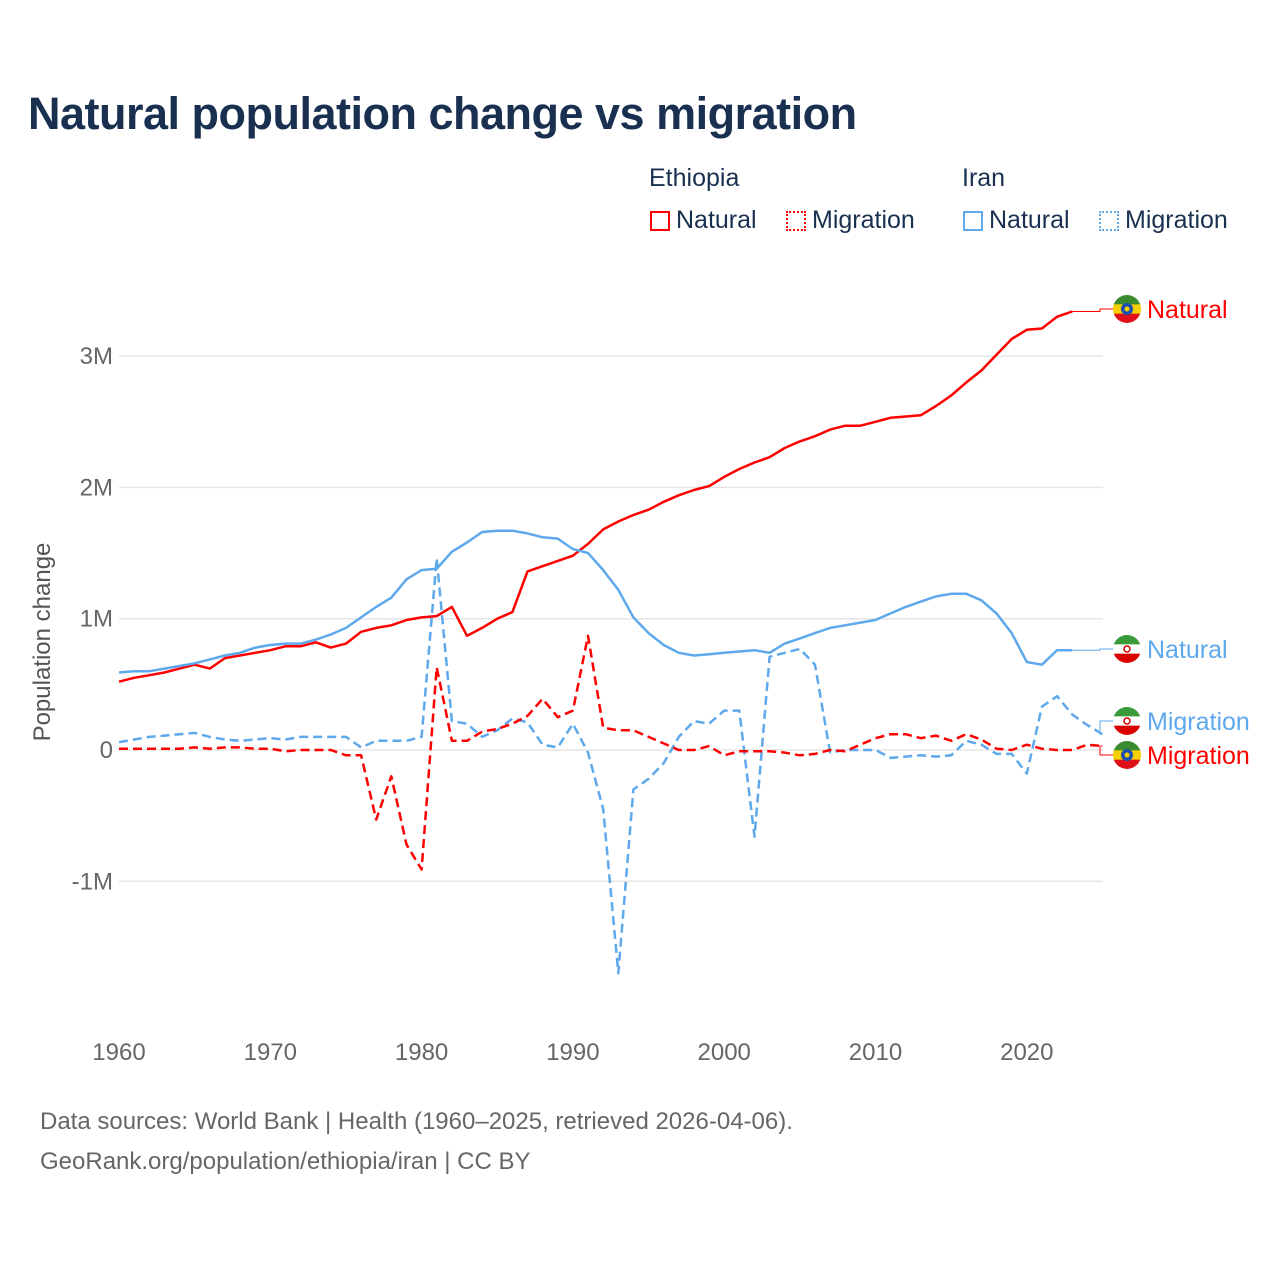 This screenshot has height=1280, width=1280. What do you see at coordinates (92, 881) in the screenshot?
I see `y-tick-label: -1M` at bounding box center [92, 881].